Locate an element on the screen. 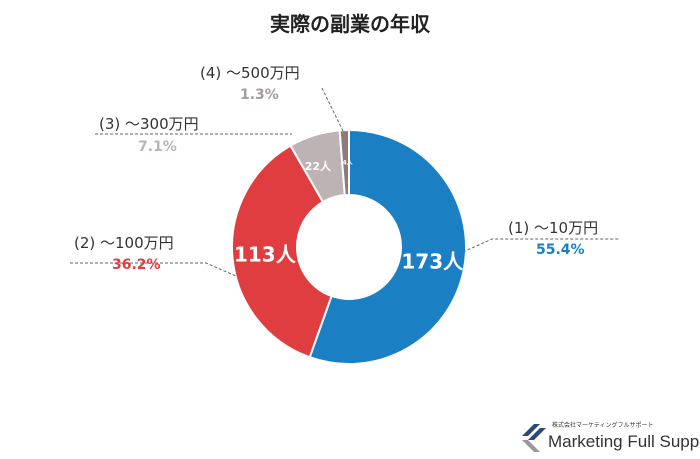 This screenshot has width=700, height=459. category-label-4: (4) ～500万円 is located at coordinates (250, 73).